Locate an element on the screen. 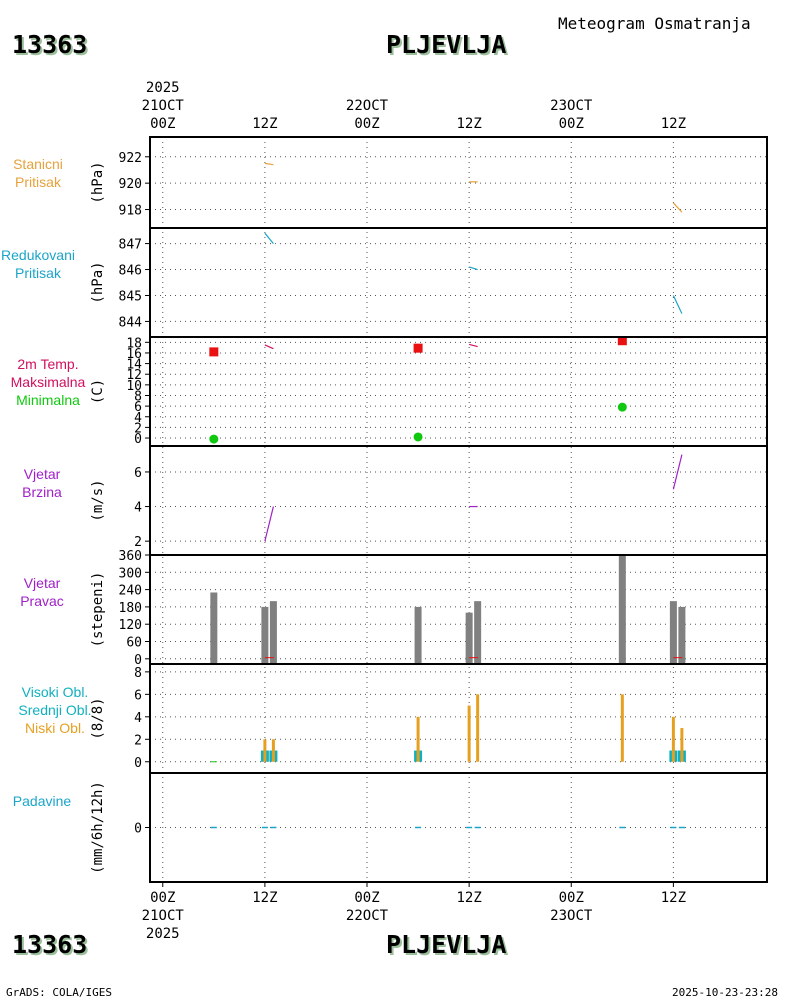  reduced-title2: Pritisak is located at coordinates (38, 273).